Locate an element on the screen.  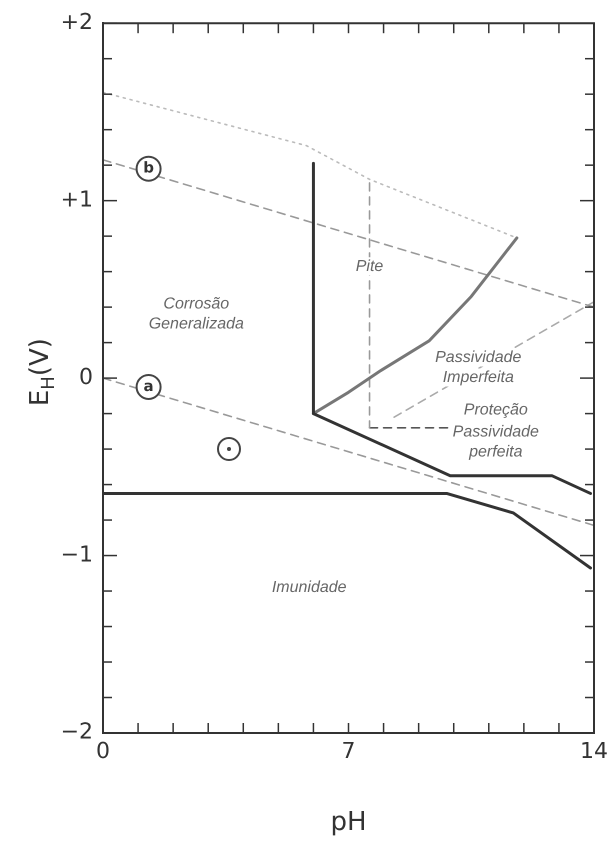
annotation: Passividade Imperfeita is located at coordinates (478, 367).